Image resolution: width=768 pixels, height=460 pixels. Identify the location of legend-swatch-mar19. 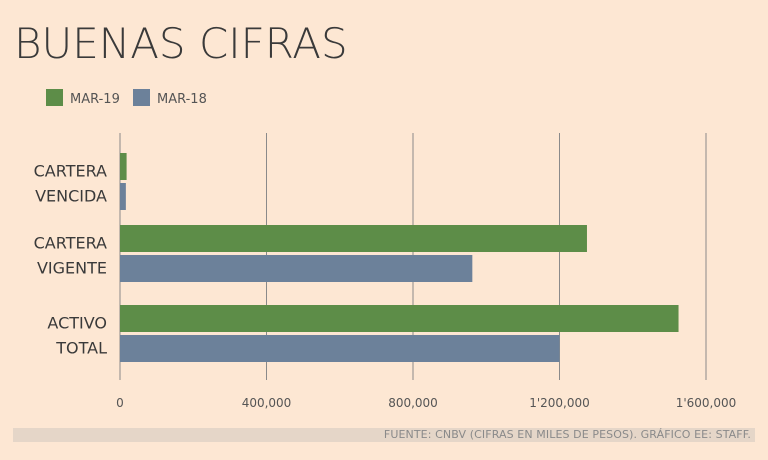
(54, 97).